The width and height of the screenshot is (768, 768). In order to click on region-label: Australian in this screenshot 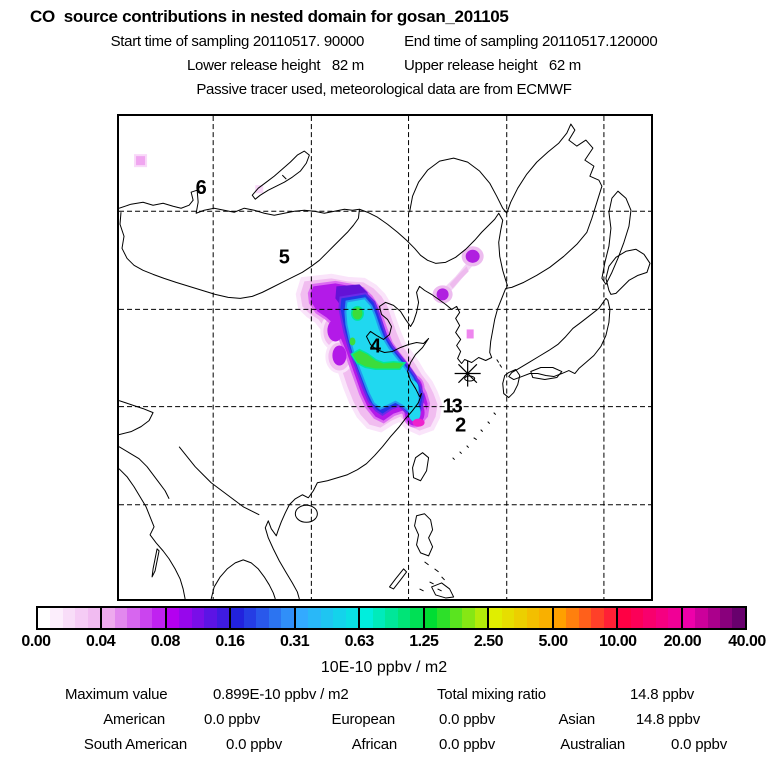, I will do `click(592, 744)`.